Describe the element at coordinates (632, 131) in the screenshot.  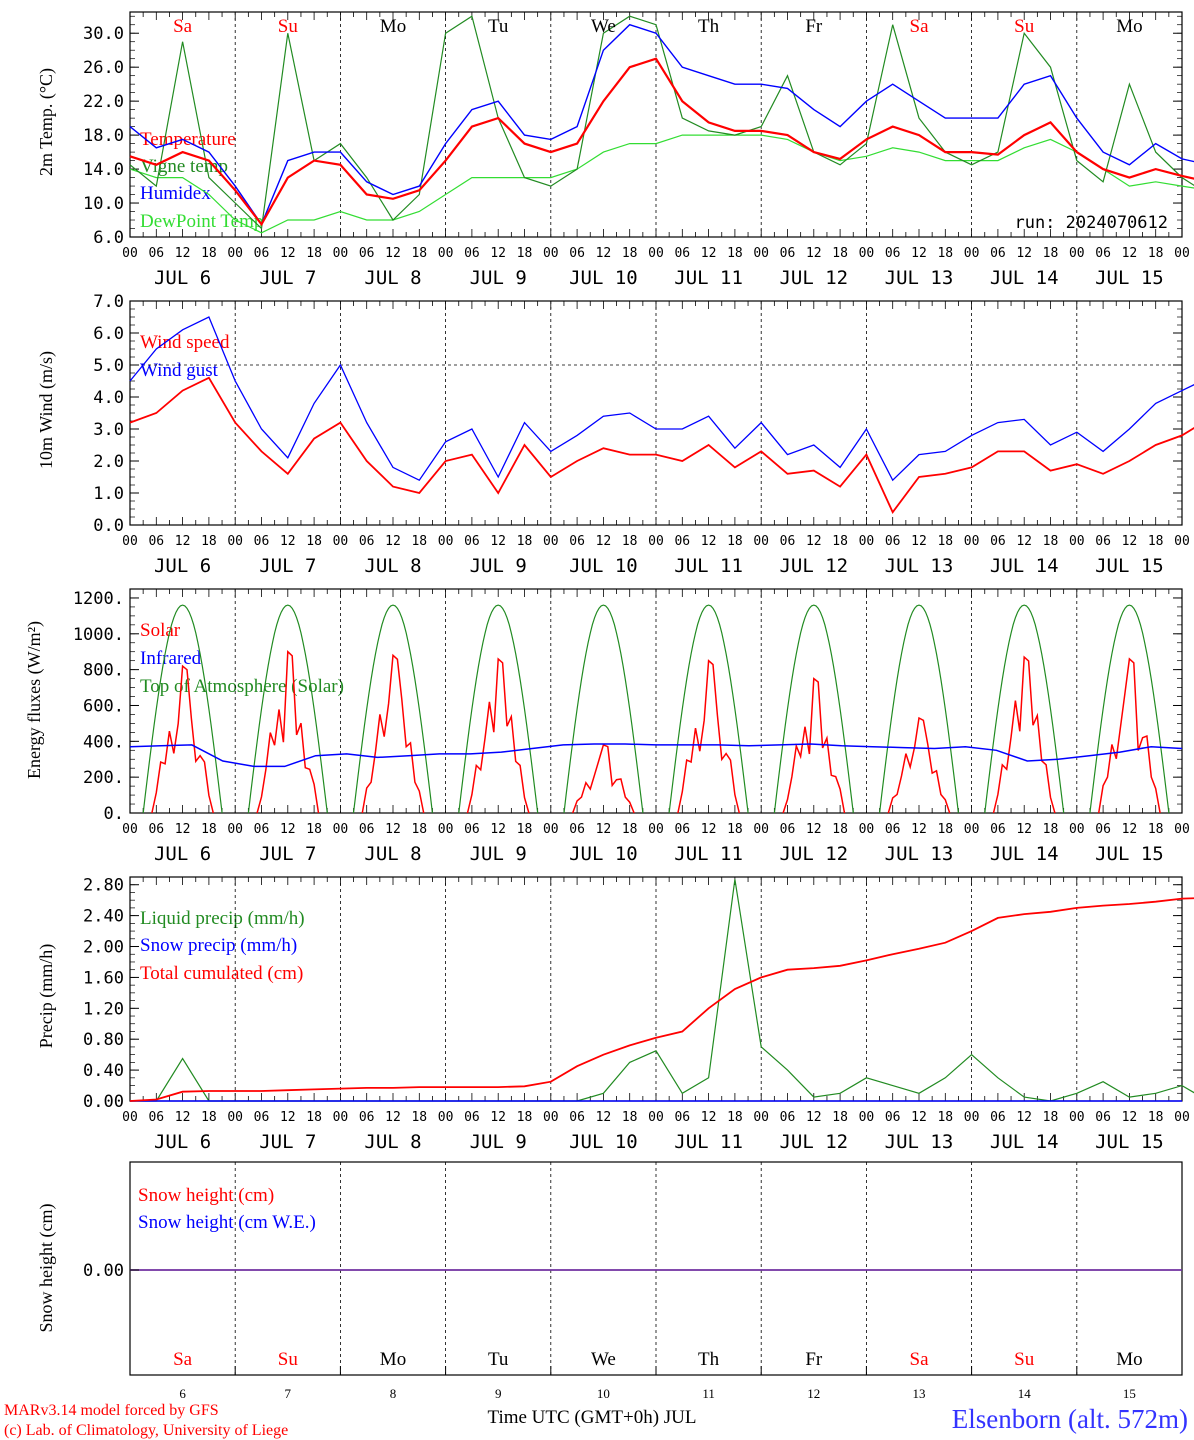
I see `yaxis-temperature: 6.0 10.0 14.0 18.0 22.0 26.0 30.0` at that location.